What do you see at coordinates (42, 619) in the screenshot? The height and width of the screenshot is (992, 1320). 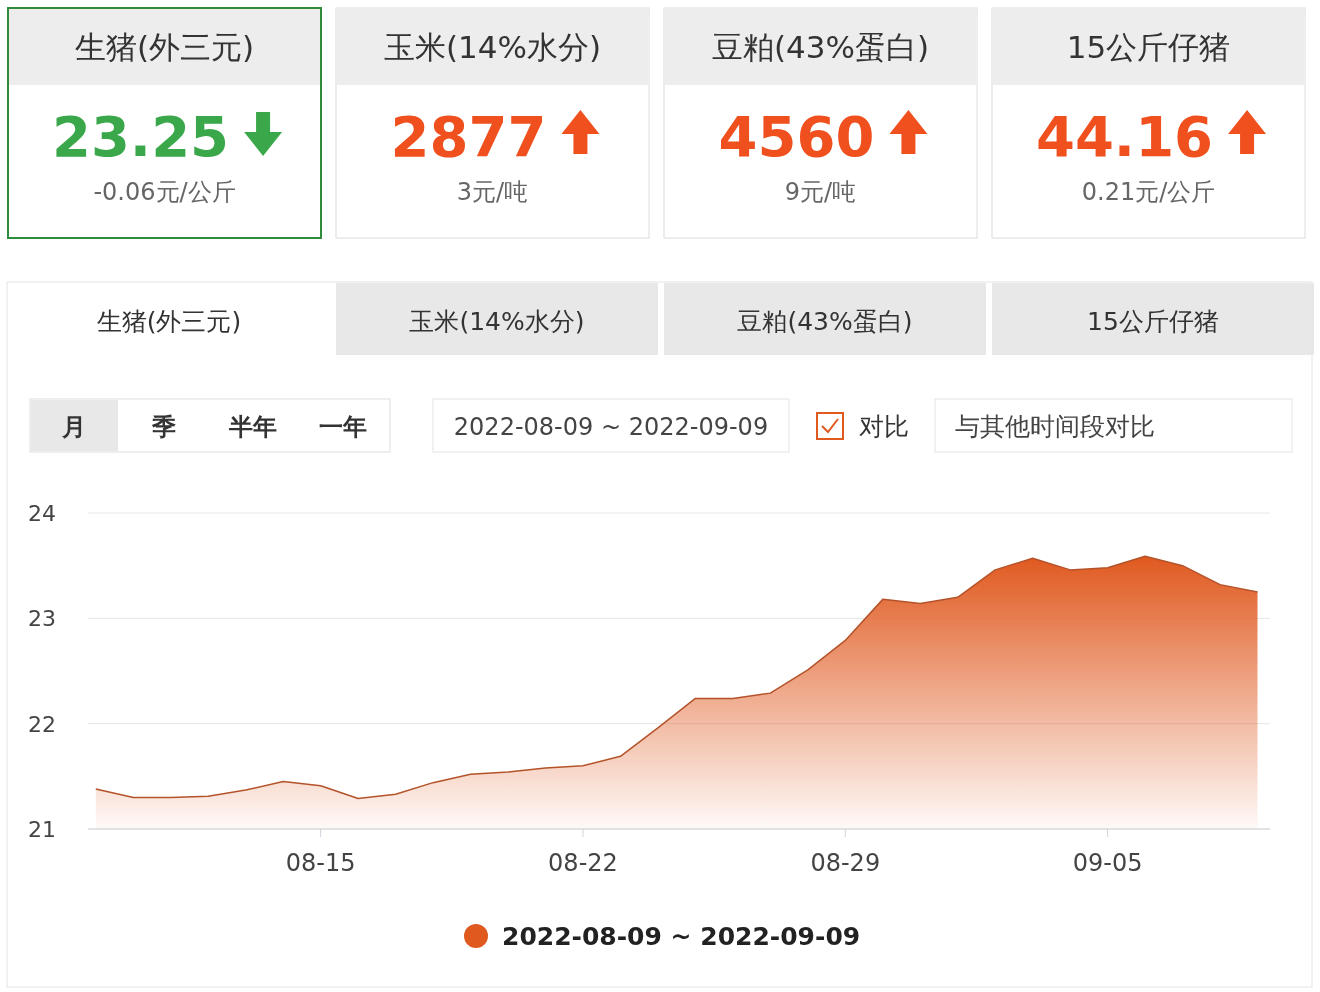 I see `y-tick-label: 23` at bounding box center [42, 619].